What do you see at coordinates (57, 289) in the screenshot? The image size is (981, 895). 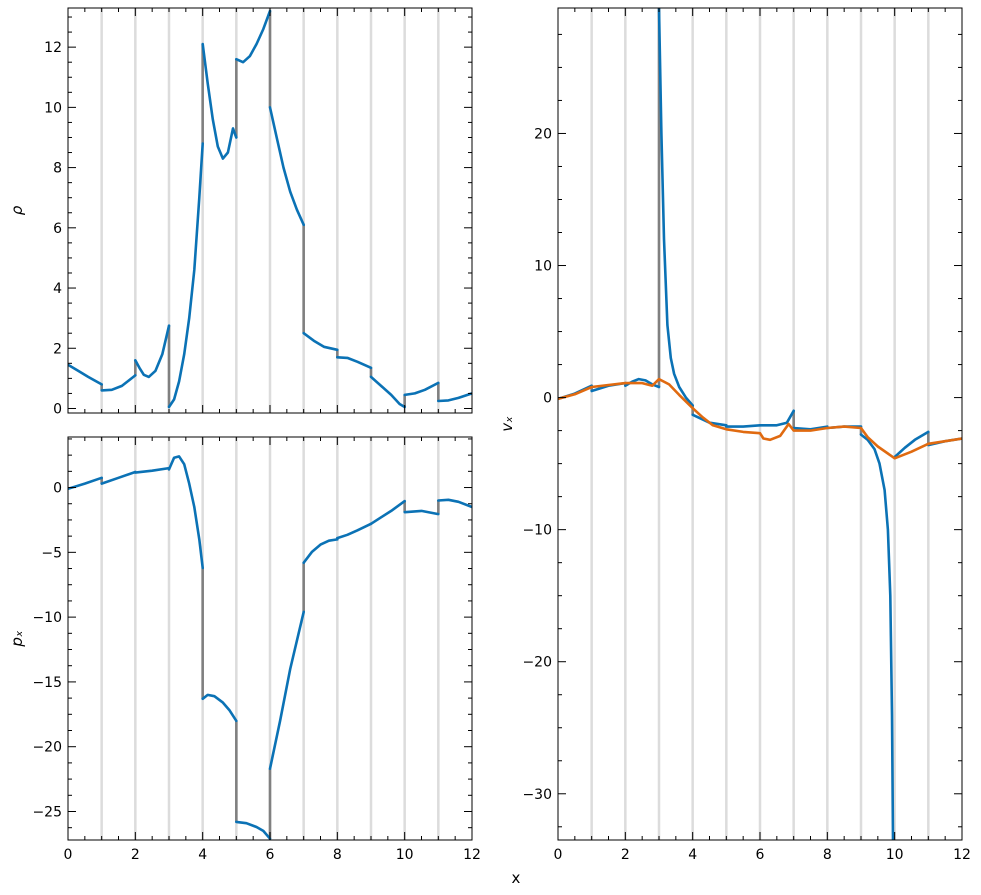 I see `y-tick-label: 4` at bounding box center [57, 289].